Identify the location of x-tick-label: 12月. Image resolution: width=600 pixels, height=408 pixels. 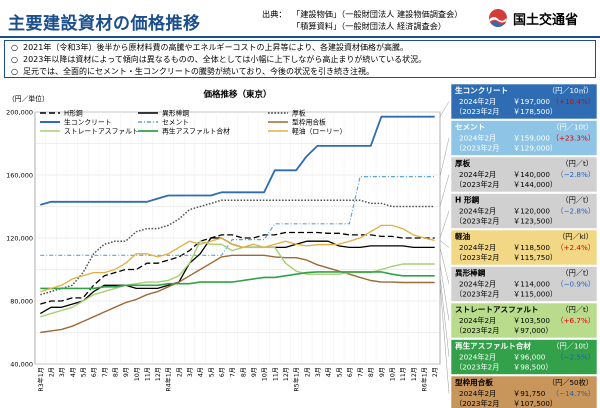
(286, 374).